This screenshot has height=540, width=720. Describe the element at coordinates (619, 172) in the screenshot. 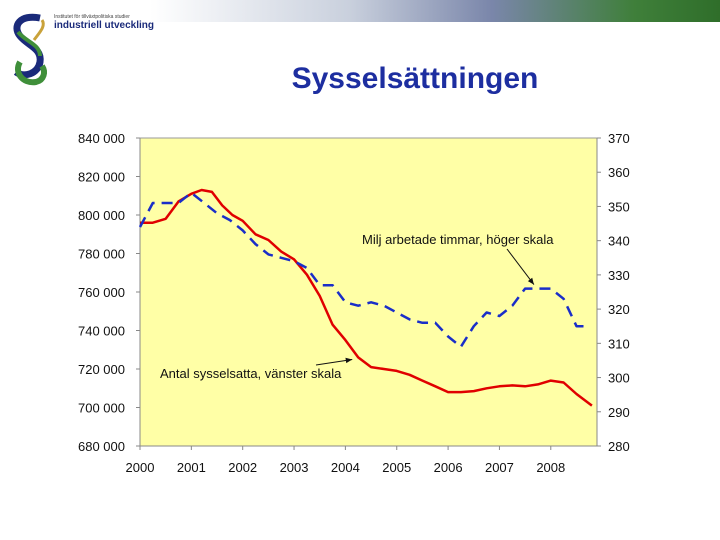

I see `y-right-tick-label: 360` at that location.